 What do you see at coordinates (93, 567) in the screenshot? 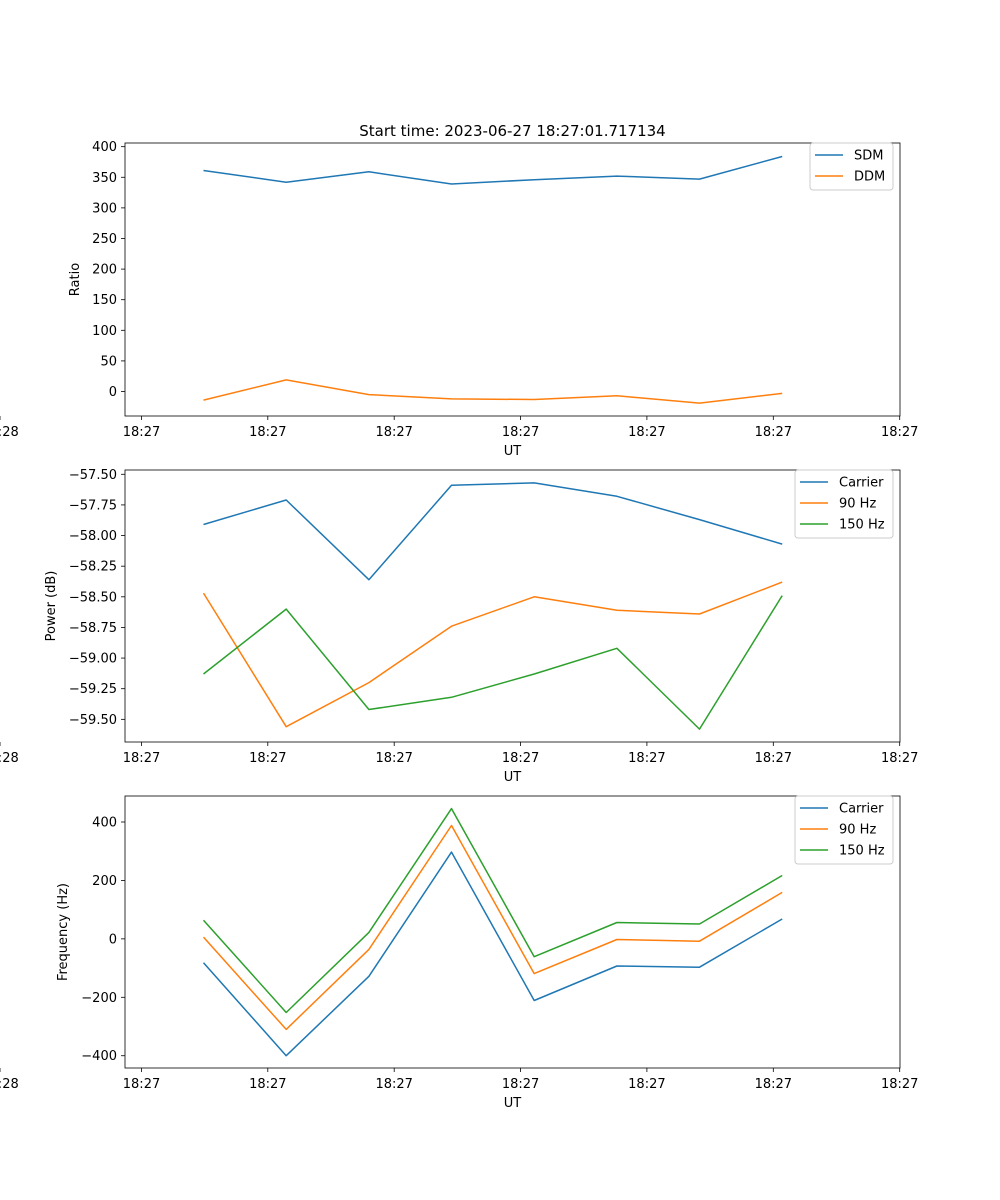
I see `y-tick-label: −58.25` at bounding box center [93, 567].